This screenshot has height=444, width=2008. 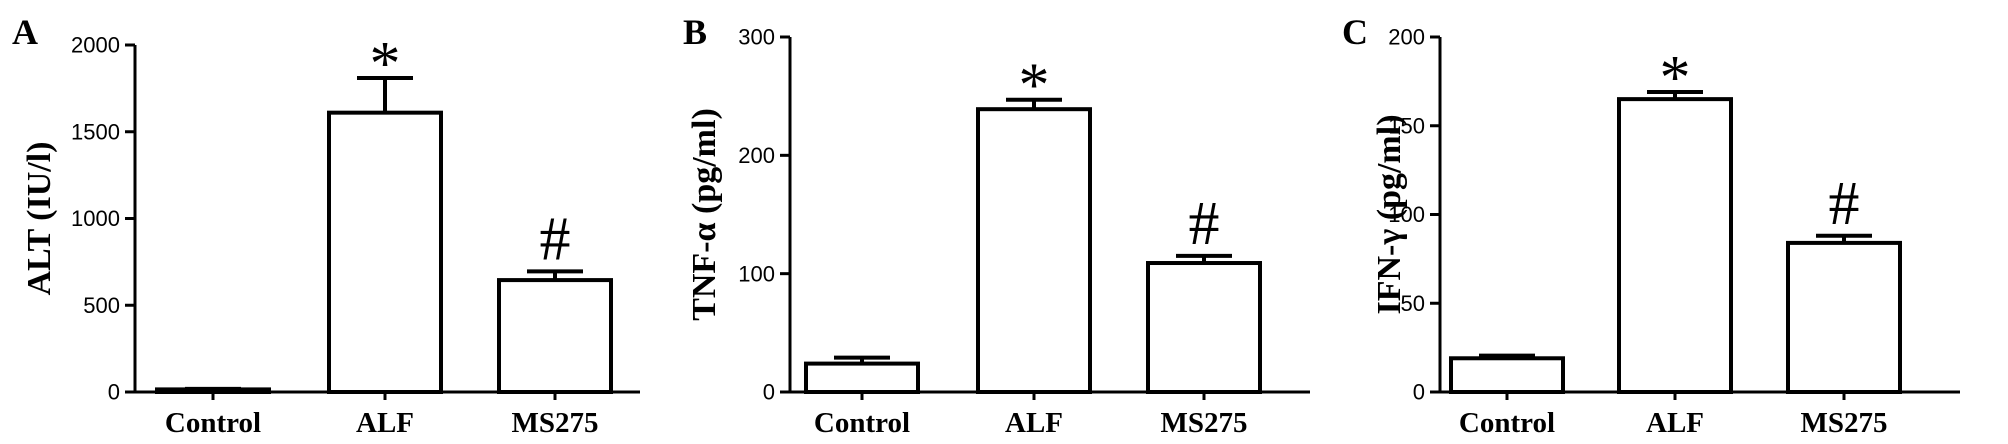 I want to click on y-tick-label: 1500, so click(x=95, y=131).